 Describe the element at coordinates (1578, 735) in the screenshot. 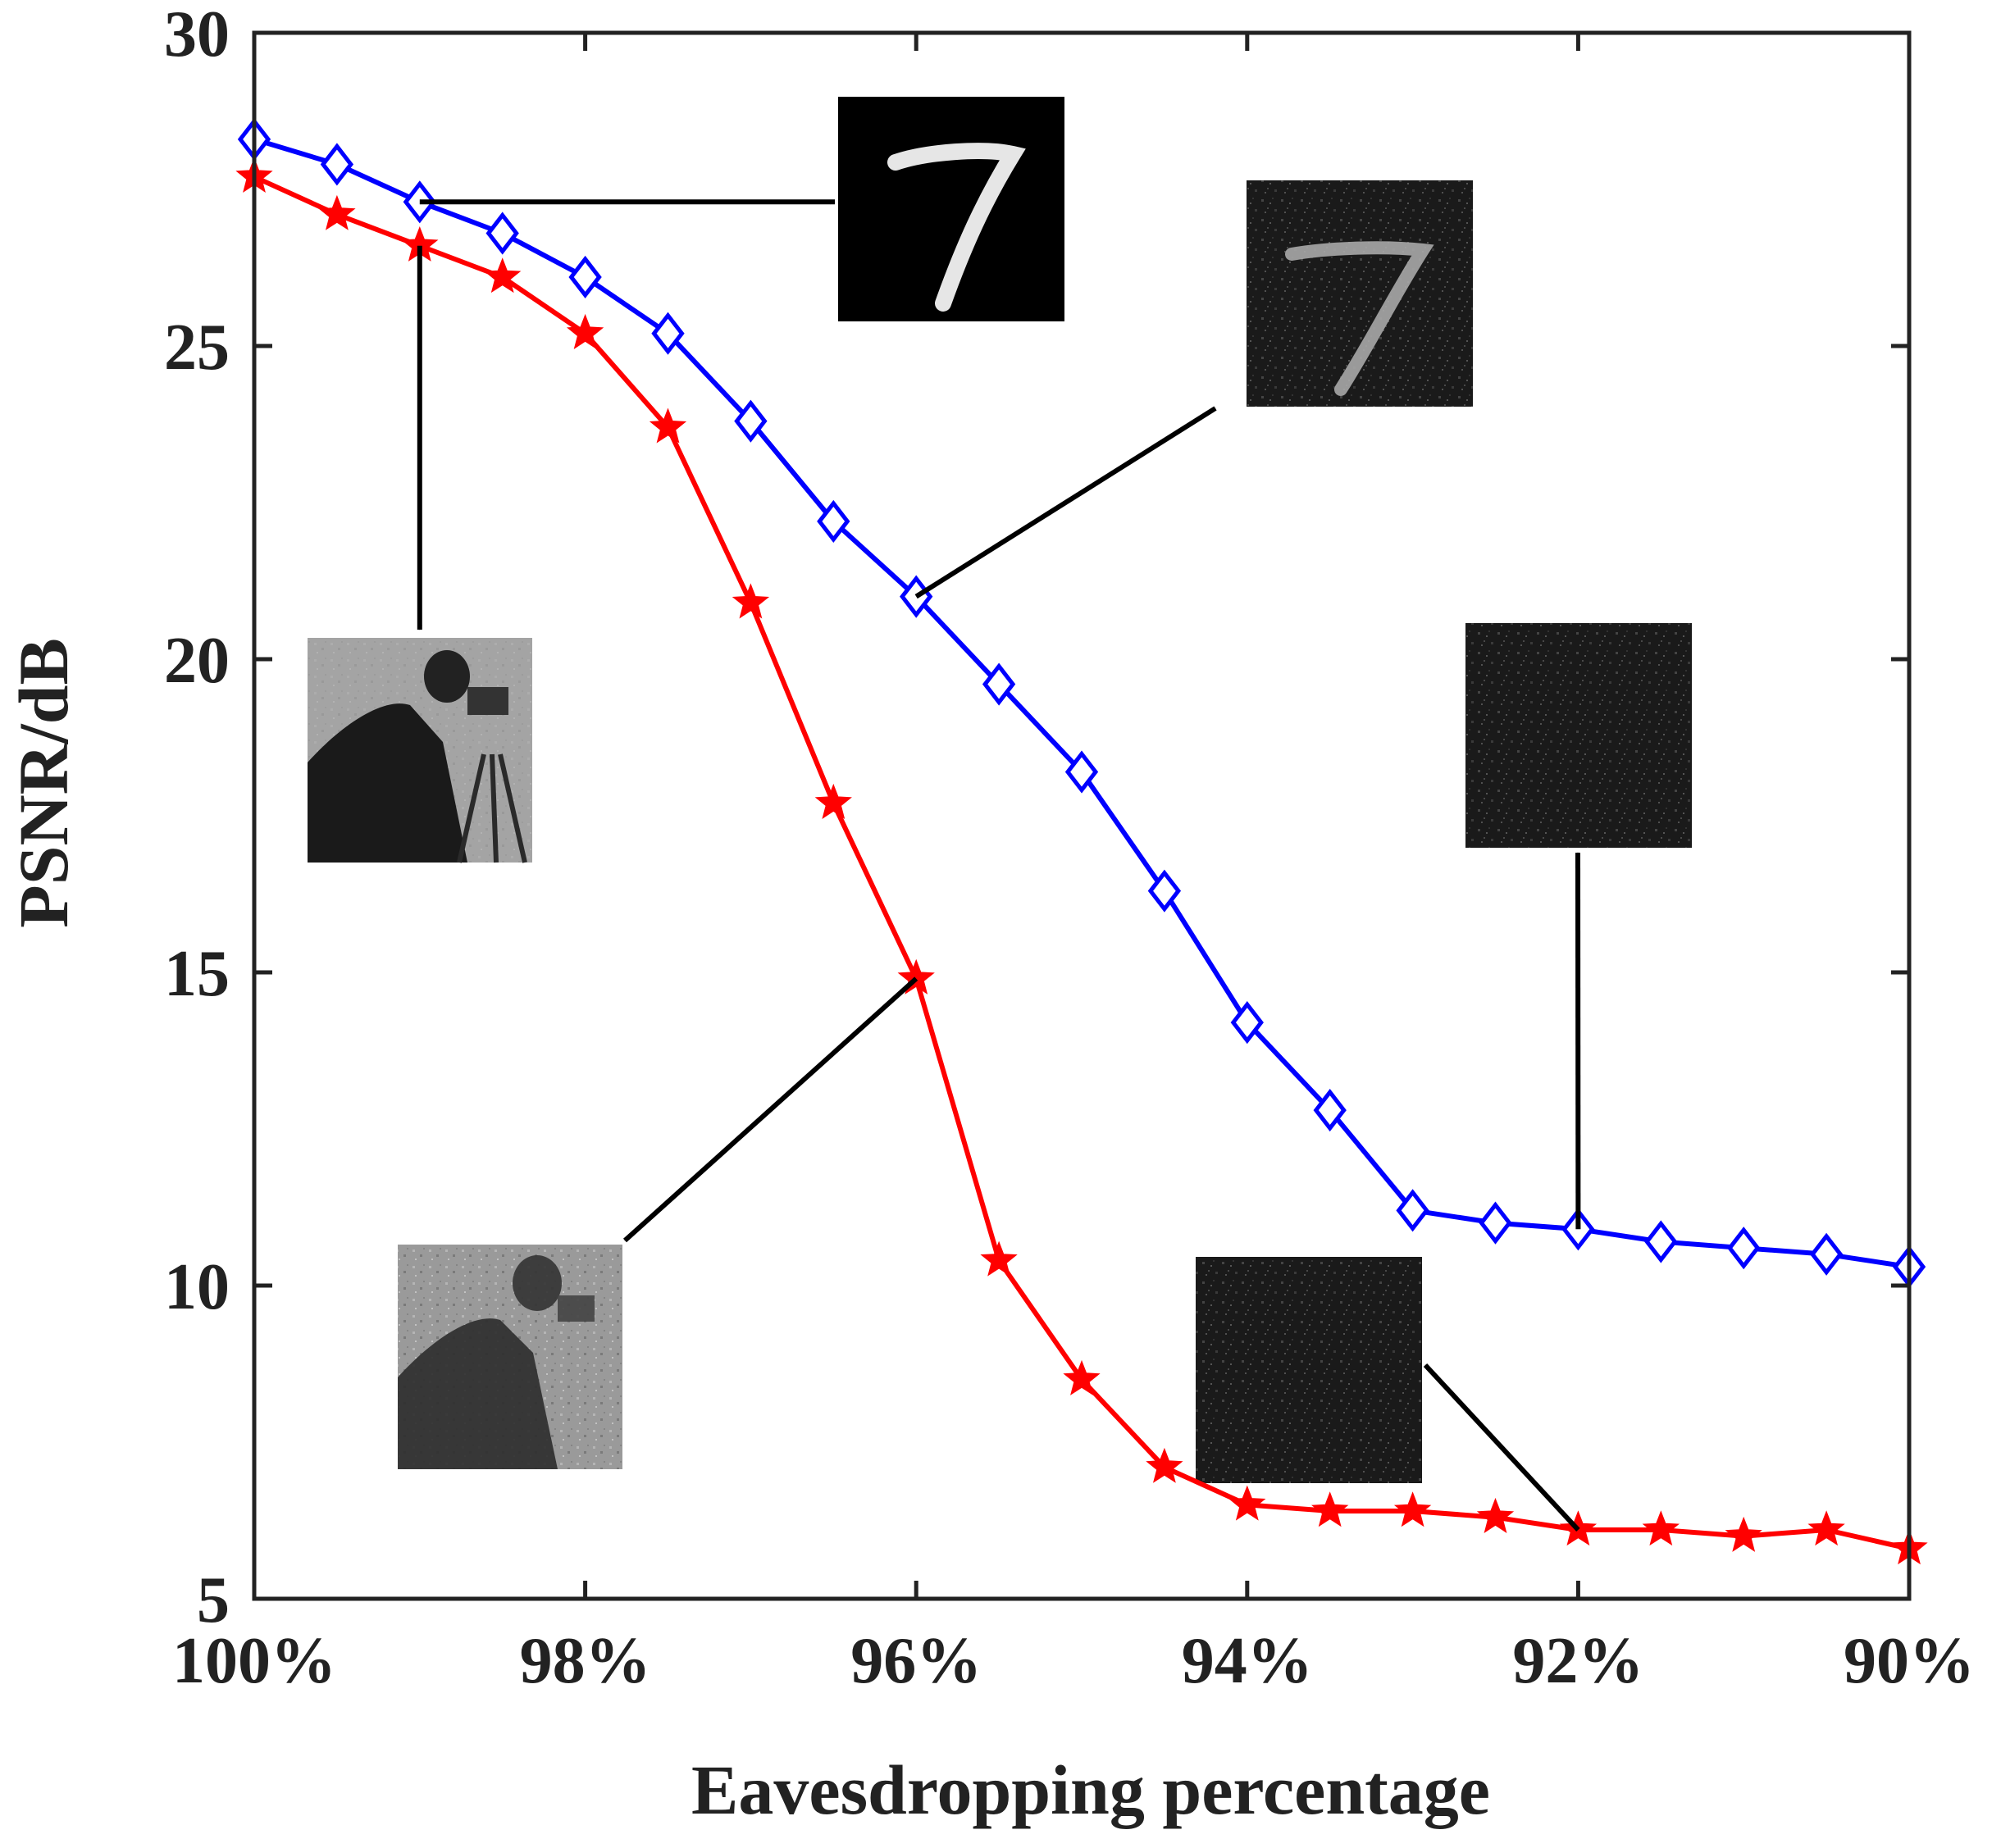

I see `inset-noise-blue` at that location.